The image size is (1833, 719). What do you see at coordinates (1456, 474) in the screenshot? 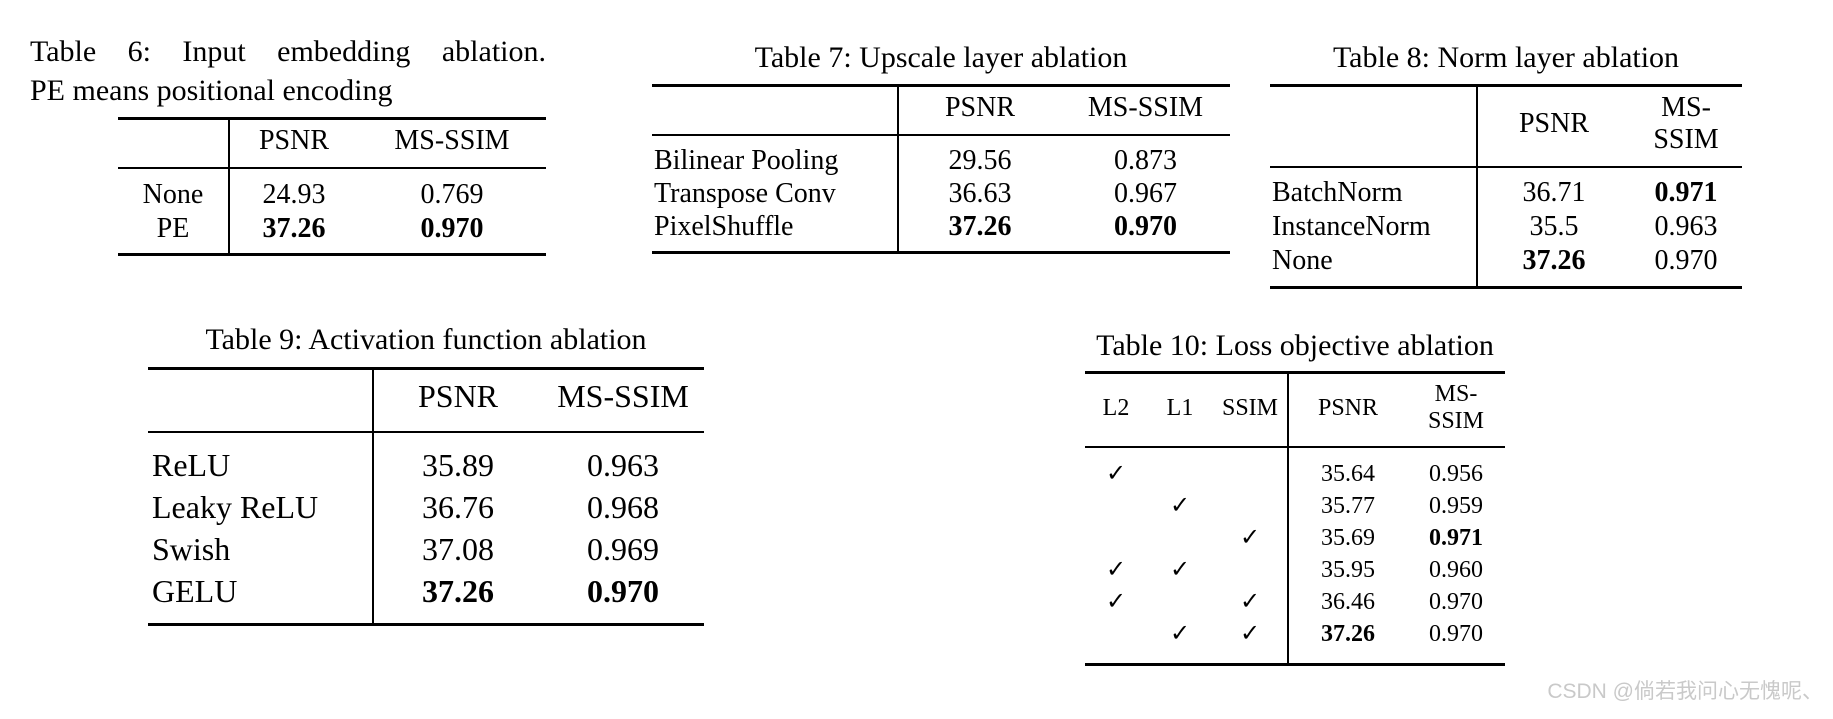
I see `metric-value: 0.956` at bounding box center [1456, 474].